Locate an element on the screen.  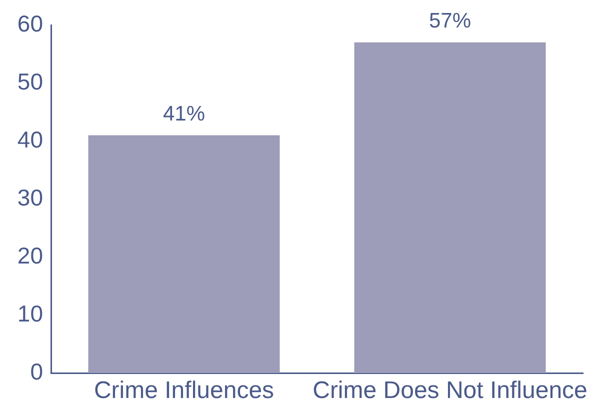
data-label: 41% is located at coordinates (184, 114).